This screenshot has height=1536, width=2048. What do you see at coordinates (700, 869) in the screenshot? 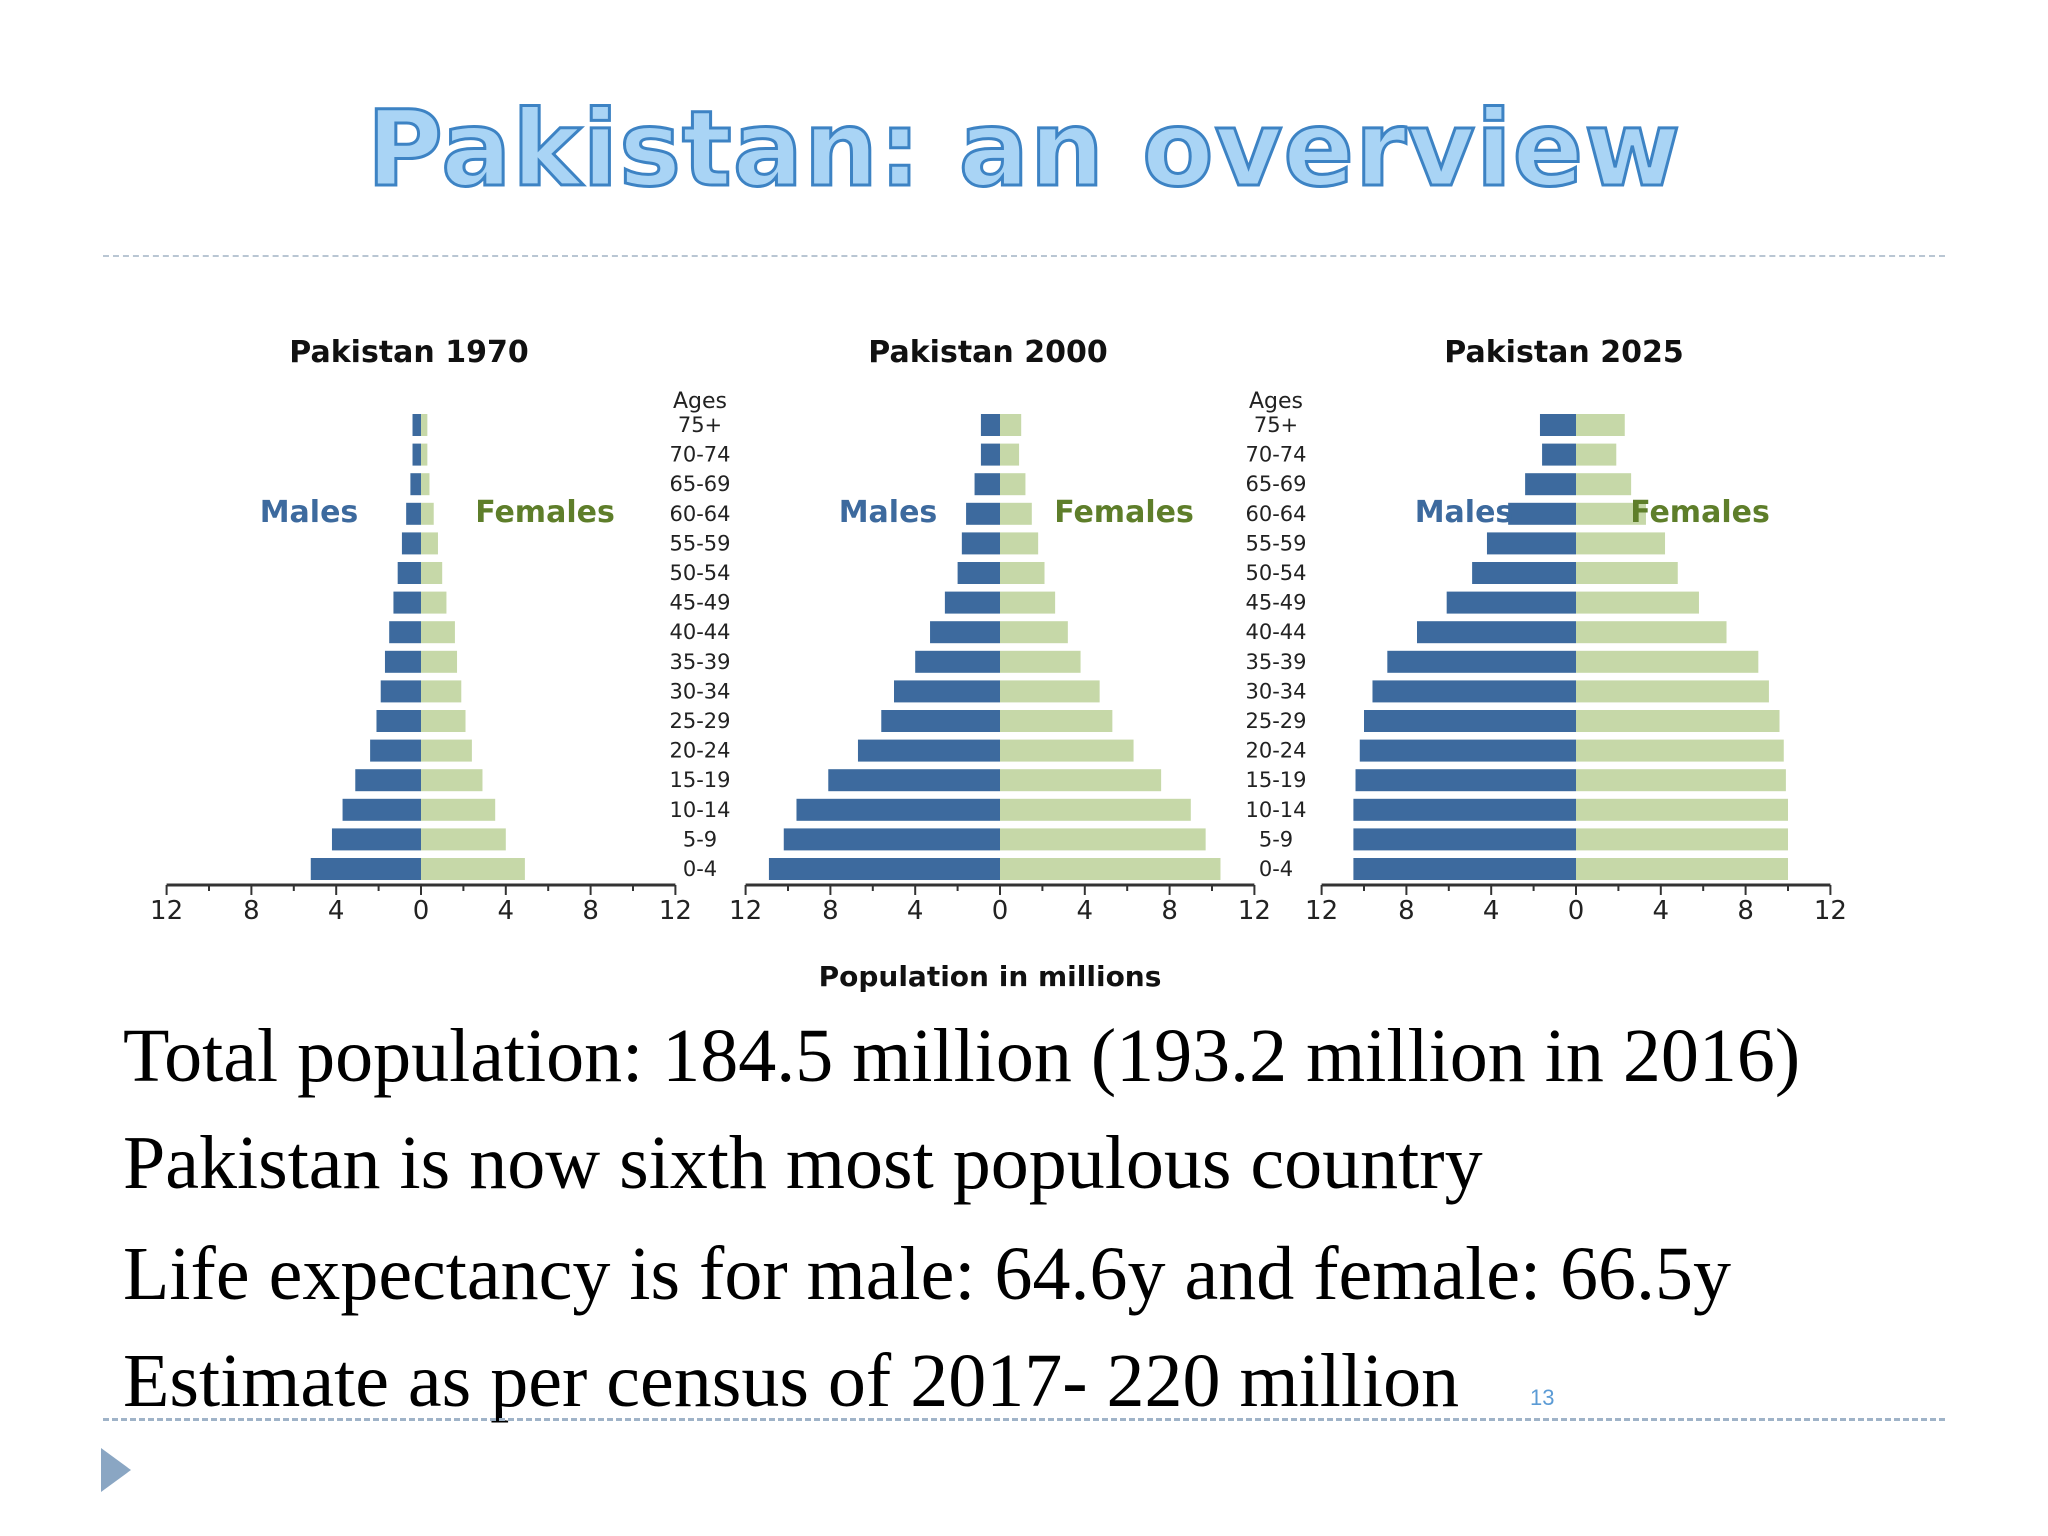
I see `age-group-label: 0-4` at bounding box center [700, 869].